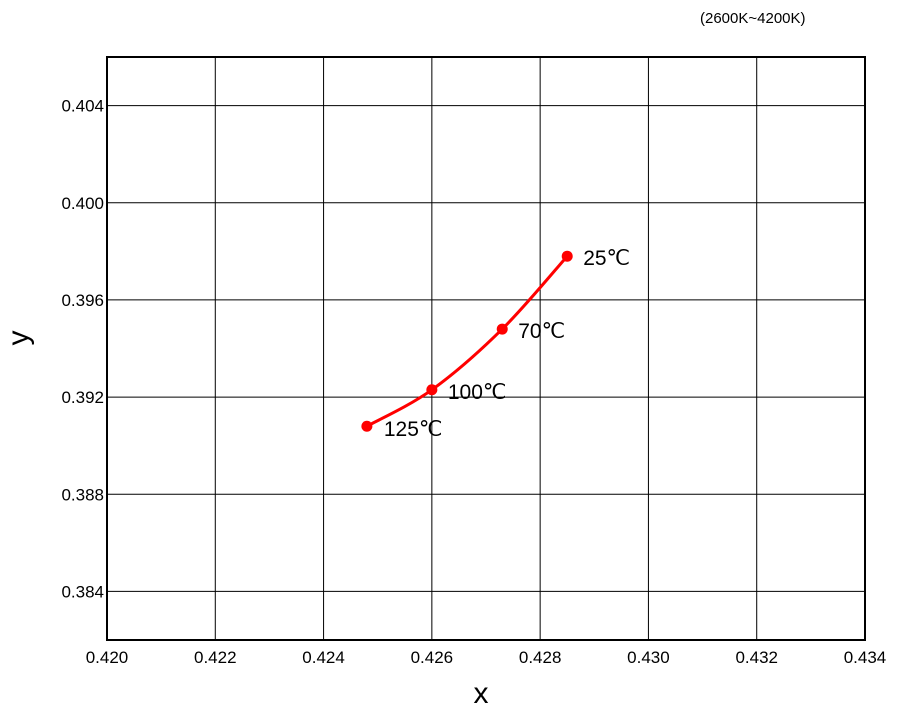  What do you see at coordinates (541, 331) in the screenshot?
I see `data-label: 70℃` at bounding box center [541, 331].